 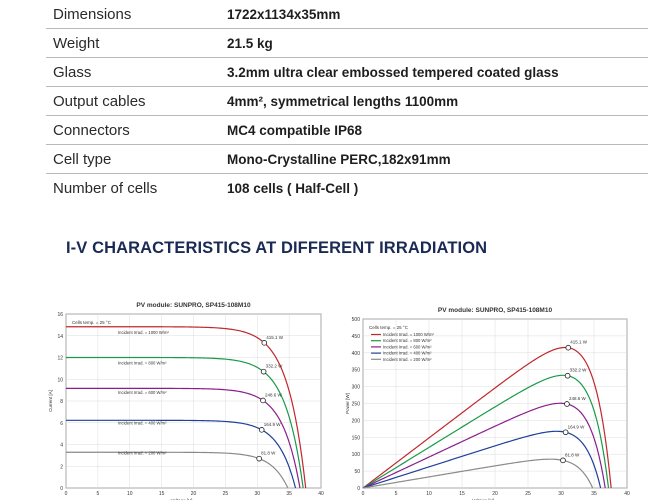 I want to click on y-tick-label: 150, so click(x=356, y=438).